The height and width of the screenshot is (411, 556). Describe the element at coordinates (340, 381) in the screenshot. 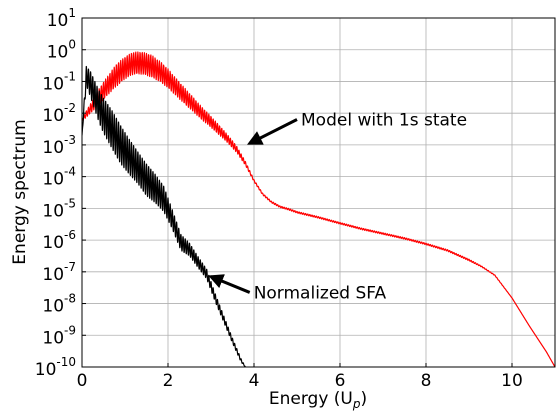

I see `x-tick-label: 6` at that location.